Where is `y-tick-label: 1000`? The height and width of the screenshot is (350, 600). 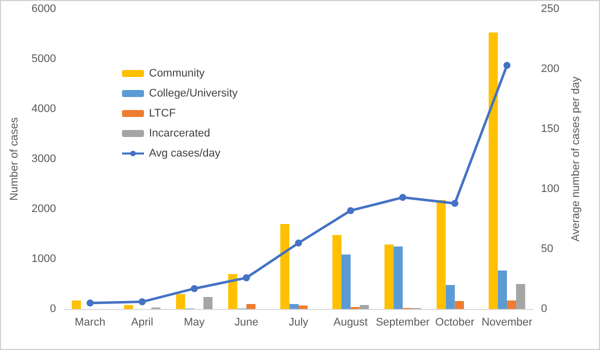 y-tick-label: 1000 is located at coordinates (44, 259).